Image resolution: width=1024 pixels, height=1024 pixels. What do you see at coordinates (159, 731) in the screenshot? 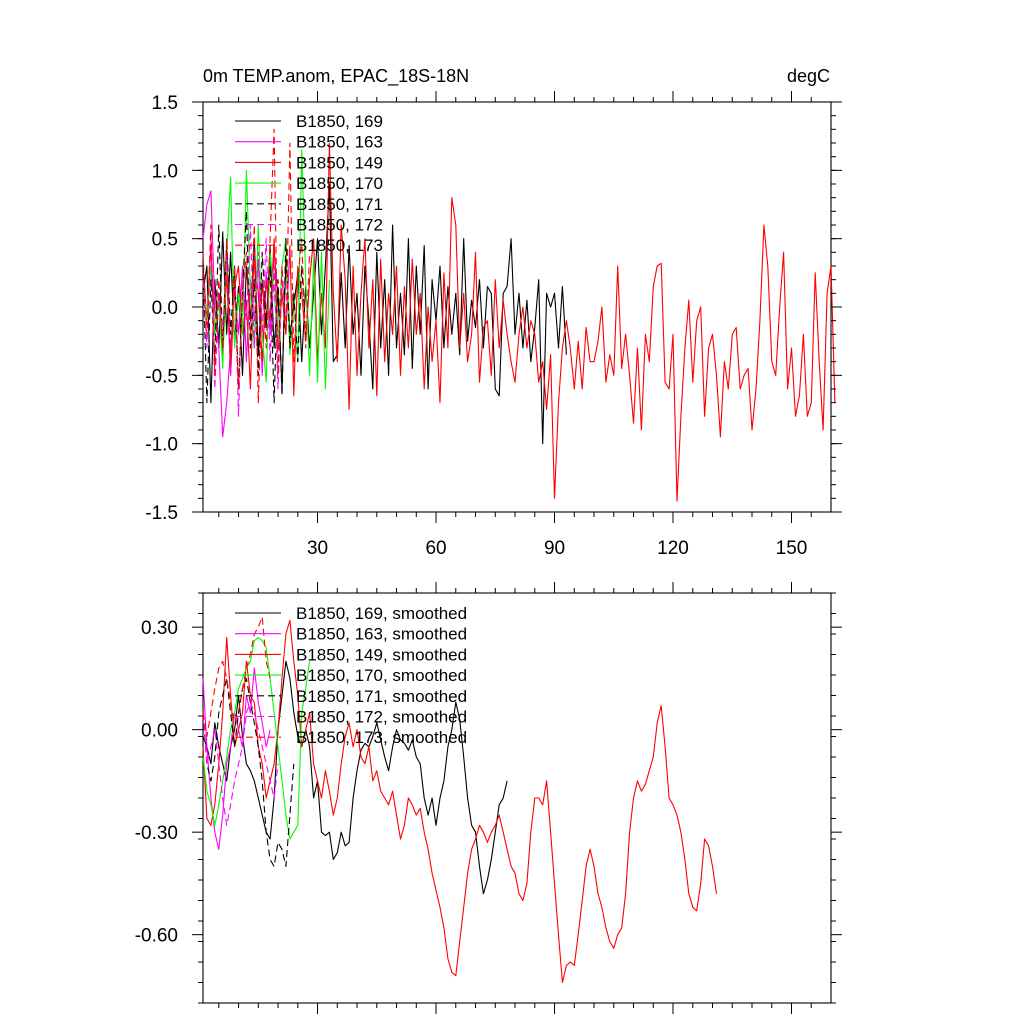
I see `y-tick-label: 0.00` at bounding box center [159, 731].